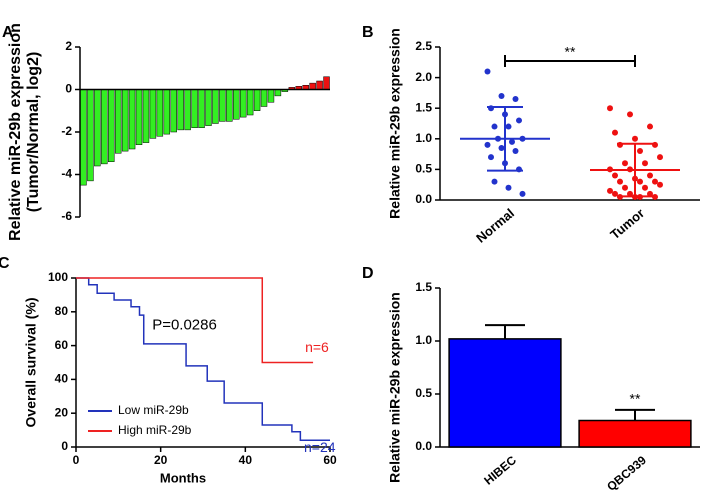  What do you see at coordinates (76, 460) in the screenshot?
I see `x-tick-label: 0` at bounding box center [76, 460].